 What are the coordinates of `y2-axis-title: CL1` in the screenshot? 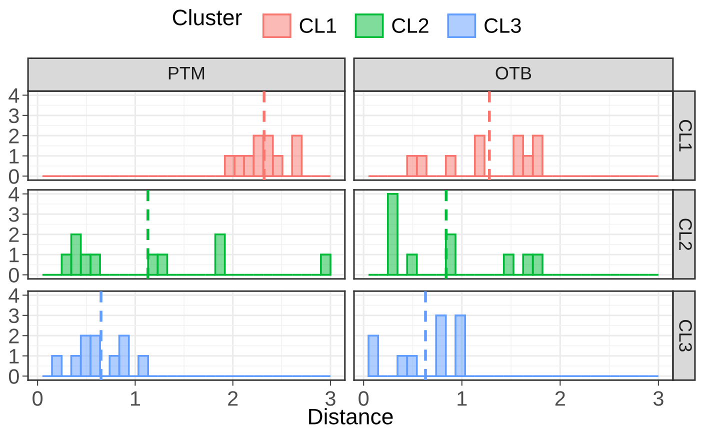 It's located at (685, 136).